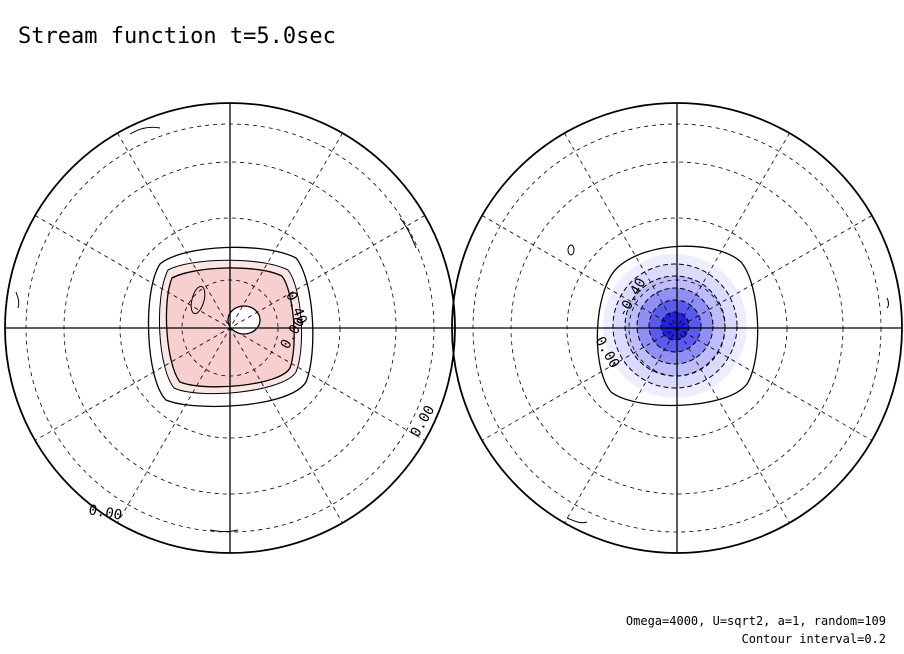 Image resolution: width=904 pixels, height=654 pixels. What do you see at coordinates (571, 250) in the screenshot?
I see `right-small-contour` at bounding box center [571, 250].